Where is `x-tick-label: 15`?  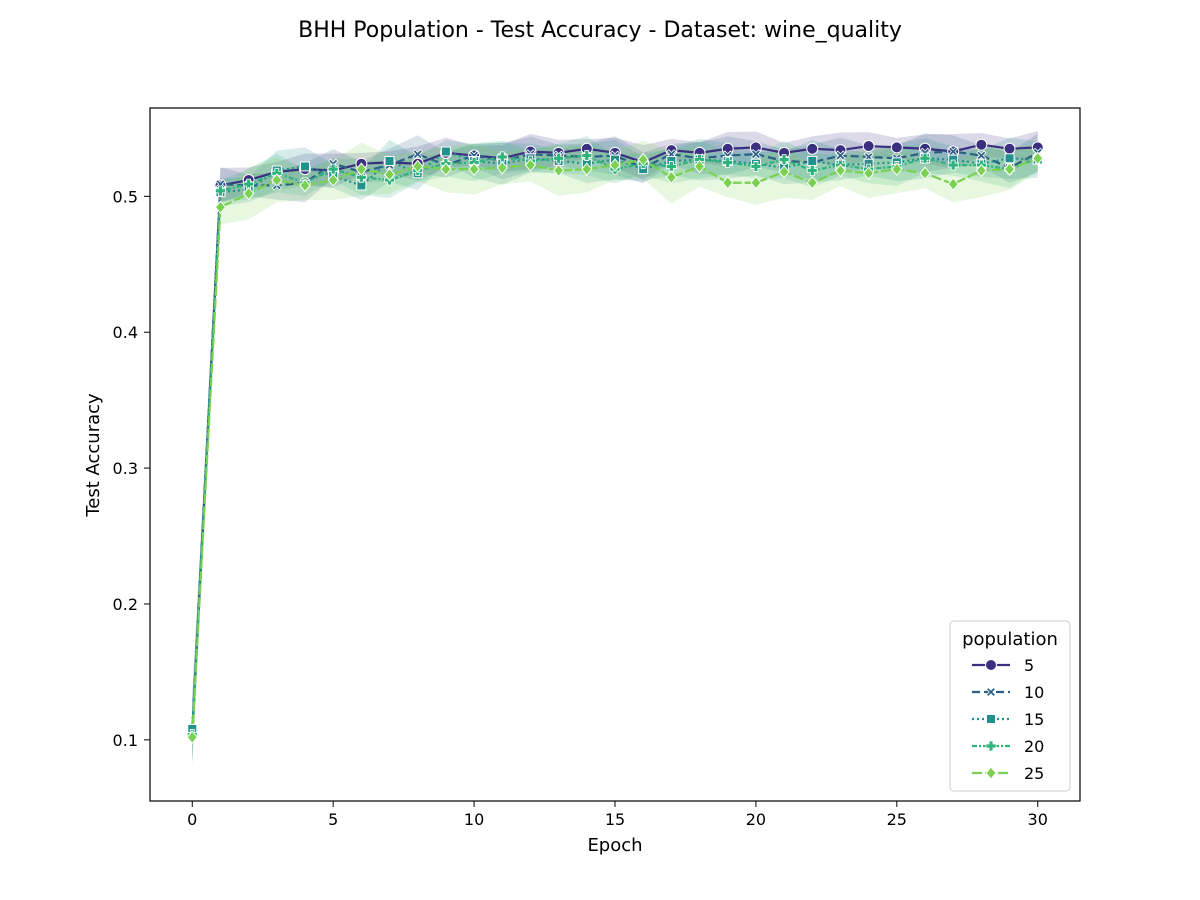 x-tick-label: 15 is located at coordinates (615, 819).